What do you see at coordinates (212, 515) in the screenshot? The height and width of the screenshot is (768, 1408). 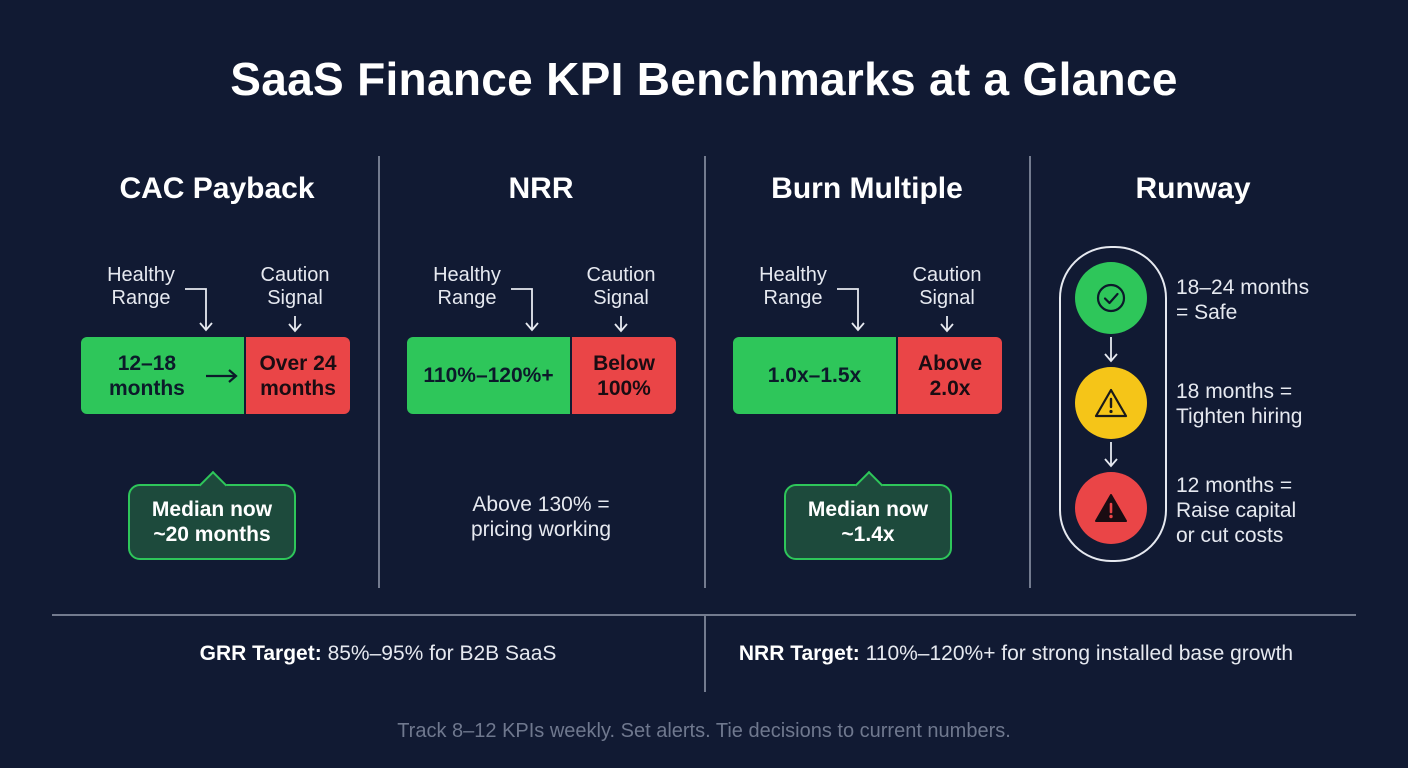 I see `cac-median-callout: Median now ~20 months` at bounding box center [212, 515].